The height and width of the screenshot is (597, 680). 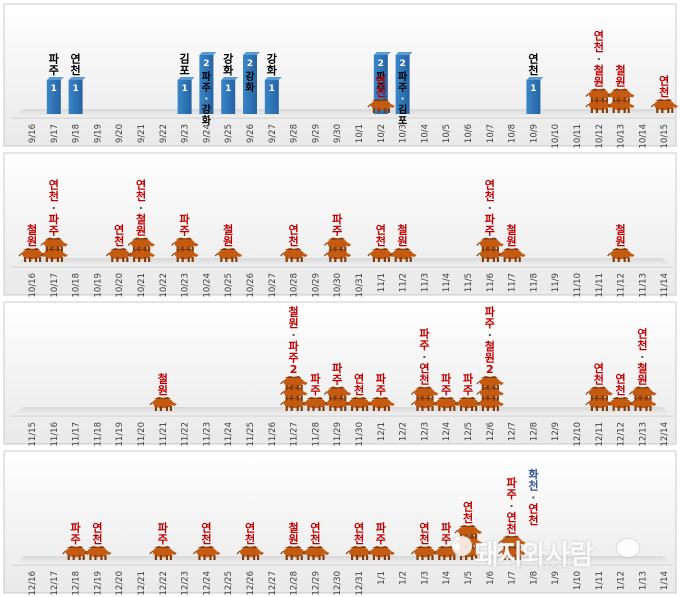 What do you see at coordinates (98, 285) in the screenshot?
I see `x-tick-label: 10/19` at bounding box center [98, 285].